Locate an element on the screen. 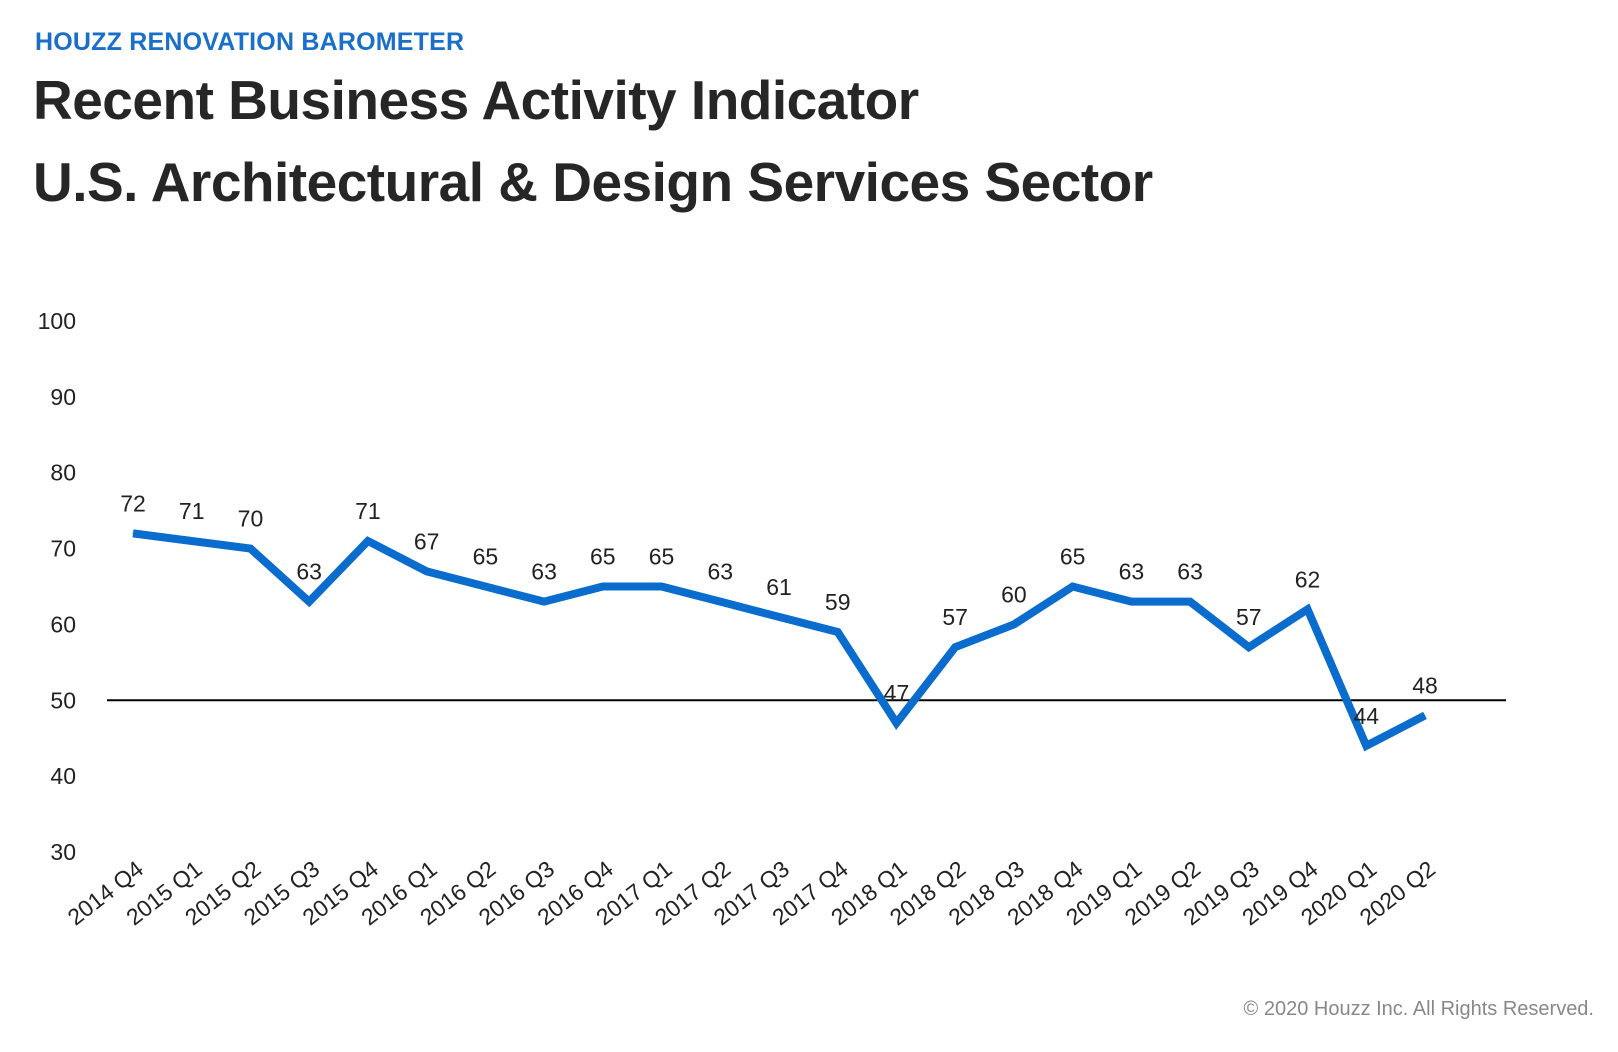  data-label: 44 is located at coordinates (1366, 716).